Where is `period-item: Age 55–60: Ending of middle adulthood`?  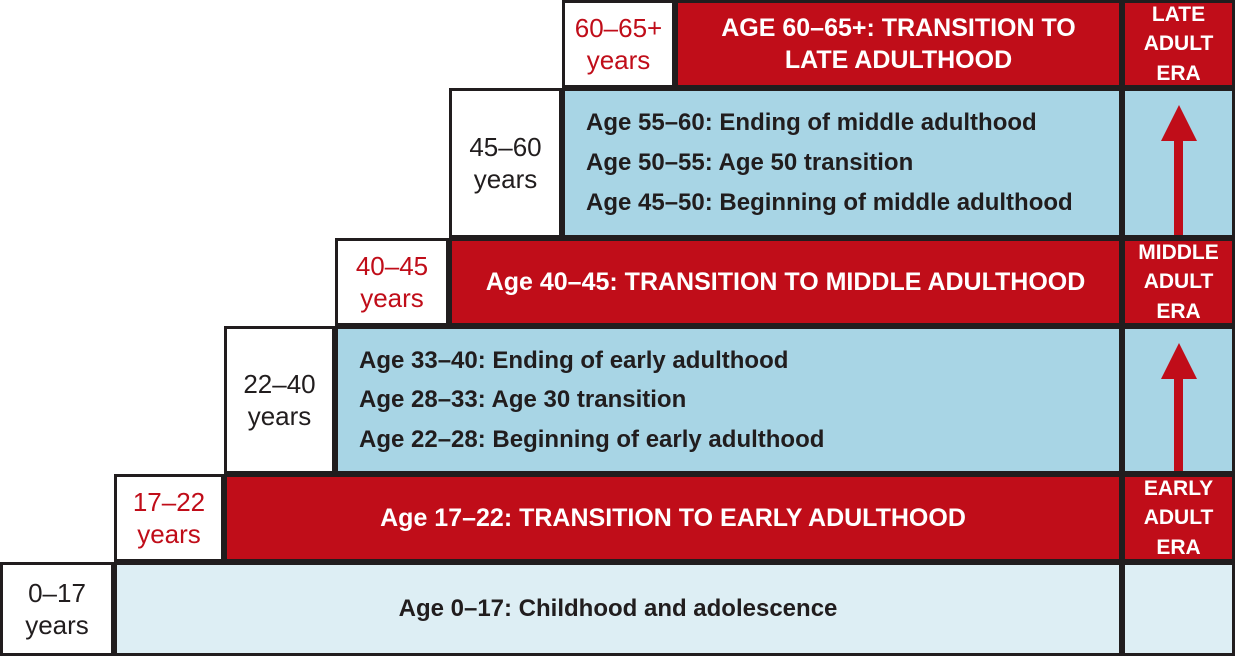 period-item: Age 55–60: Ending of middle adulthood is located at coordinates (811, 122).